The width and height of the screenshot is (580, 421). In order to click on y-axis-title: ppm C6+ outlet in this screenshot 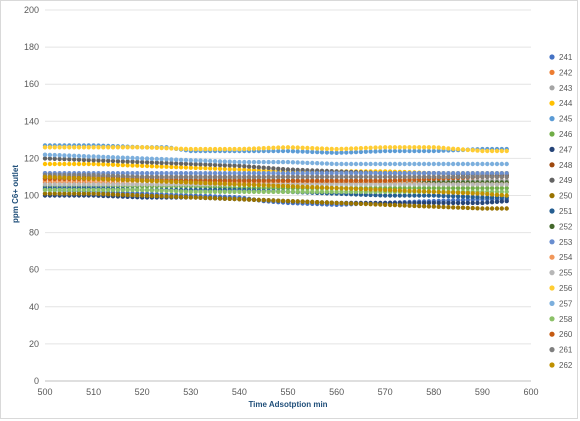, I will do `click(15, 194)`.